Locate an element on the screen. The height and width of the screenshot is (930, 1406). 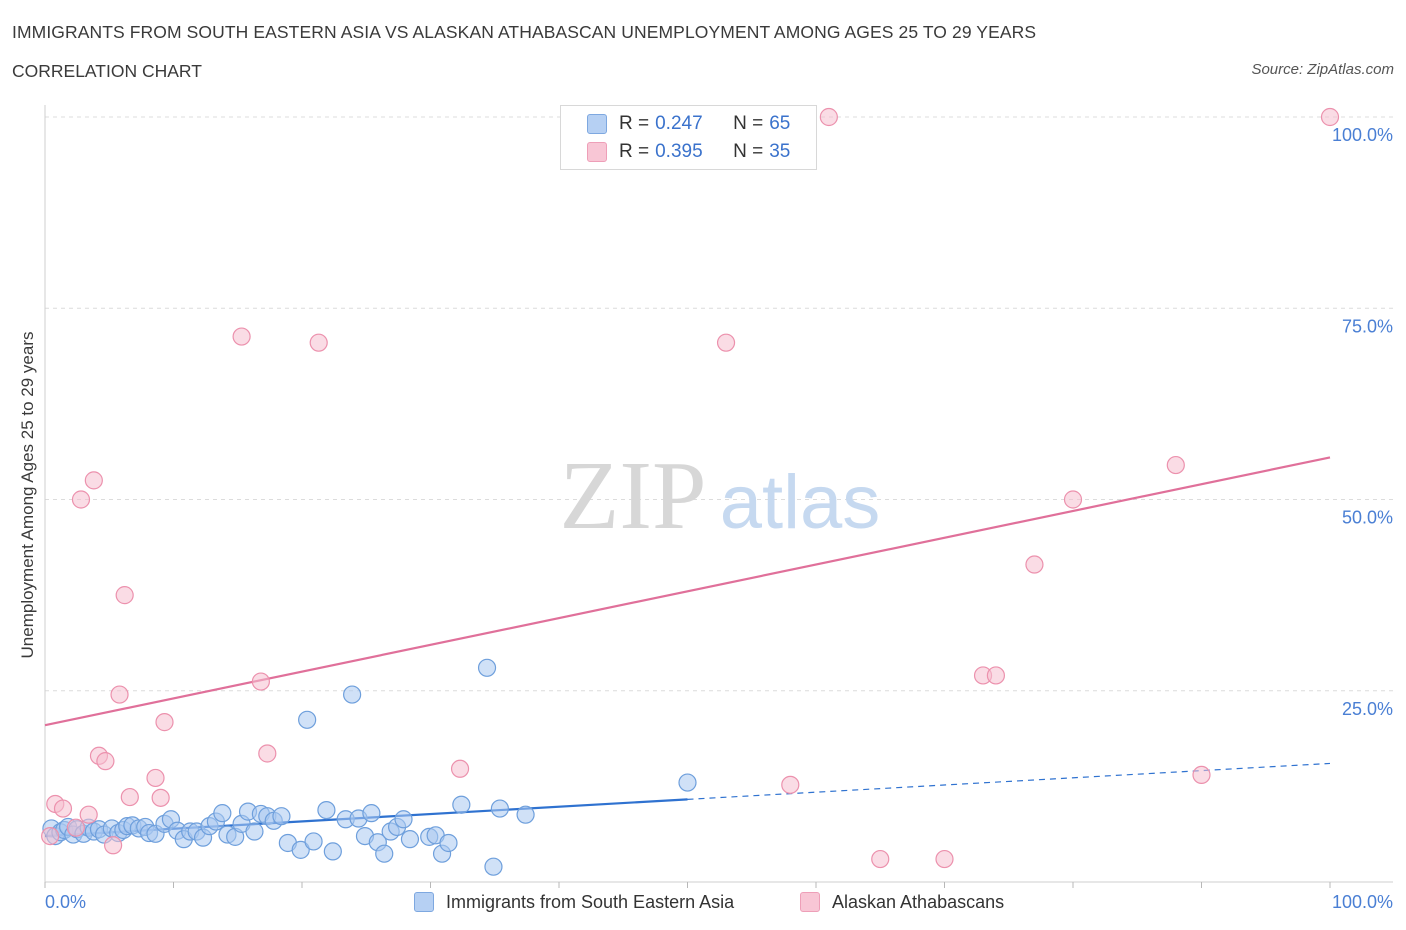
y-axis-label: Unemployment Among Ages 25 to 29 years is located at coordinates (27, 495).